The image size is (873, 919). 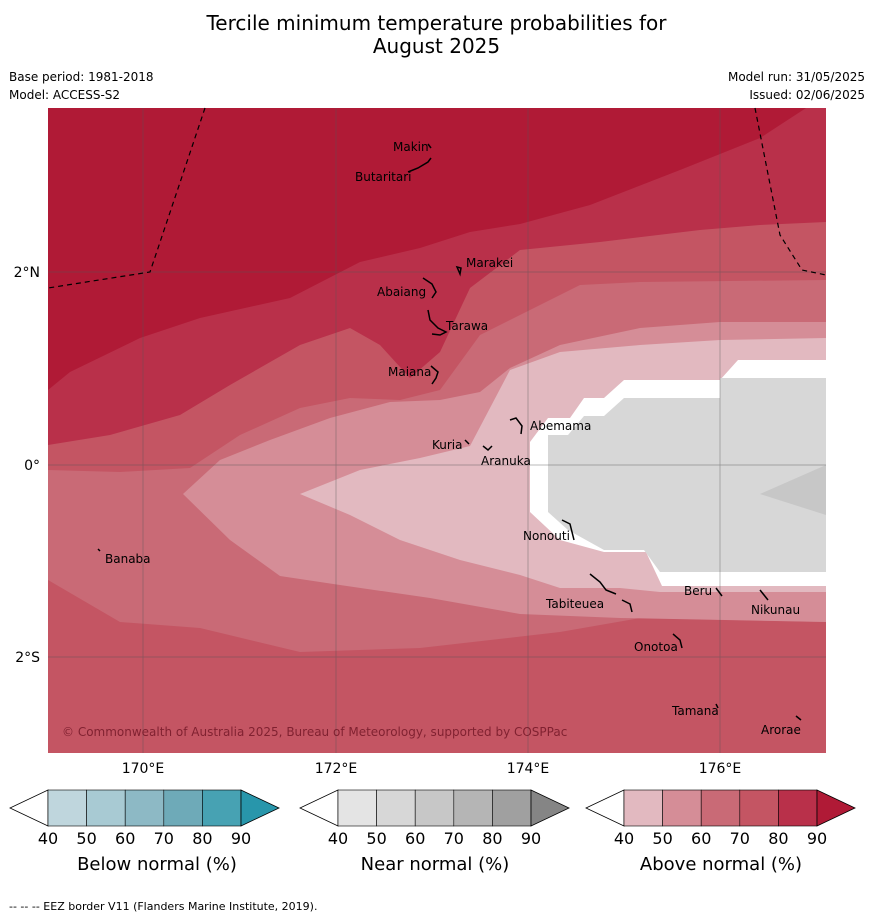 I want to click on colorbar-below-high-extend, so click(x=260, y=808).